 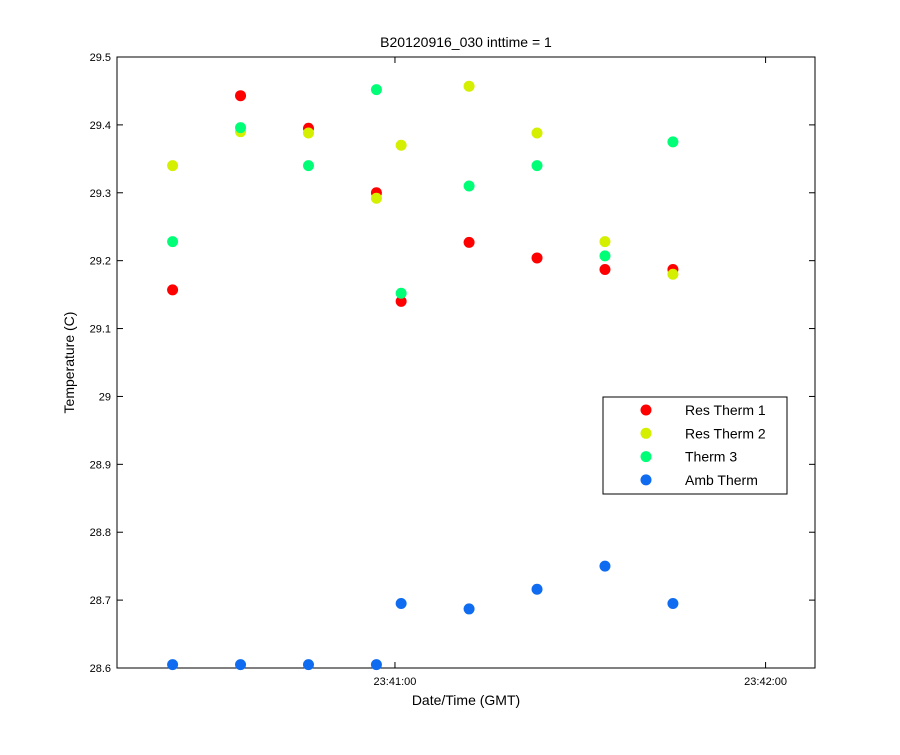 I want to click on x-axis-label: Date/Time (GMT), so click(x=466, y=700).